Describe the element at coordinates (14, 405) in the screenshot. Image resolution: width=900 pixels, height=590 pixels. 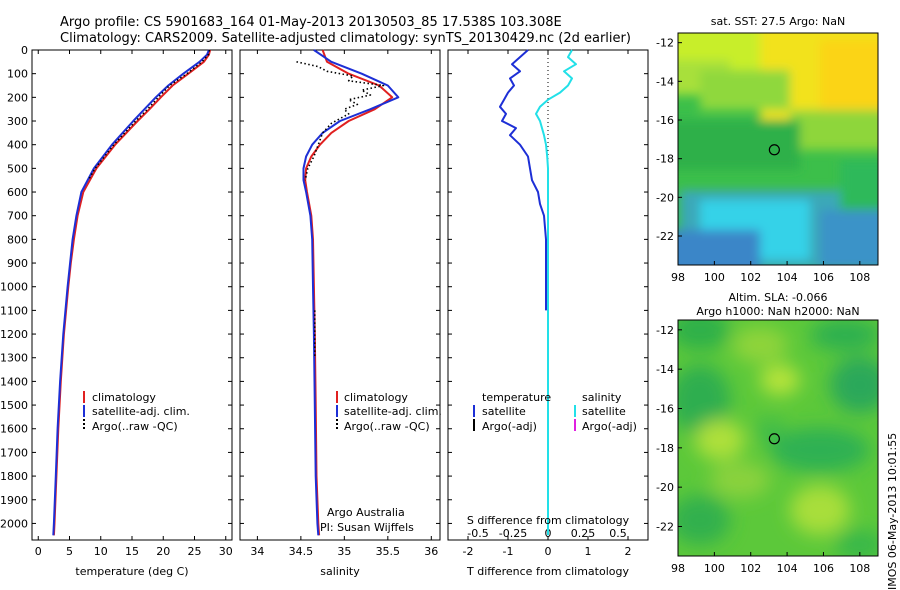
I see `y-tick-label: 1500` at that location.